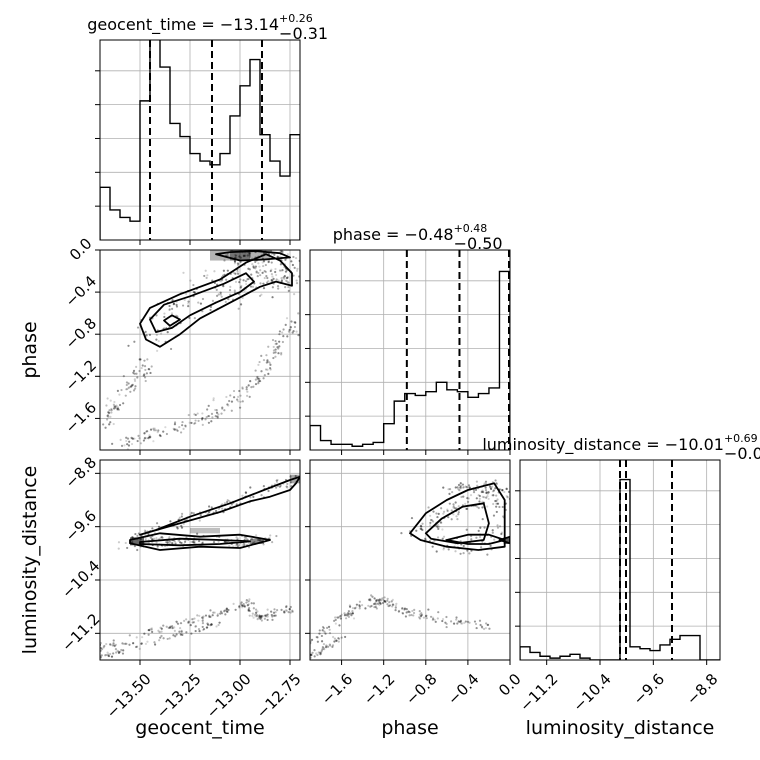 Image resolution: width=760 pixels, height=760 pixels. I want to click on x-tick-label: −10.4, so click(592, 692).